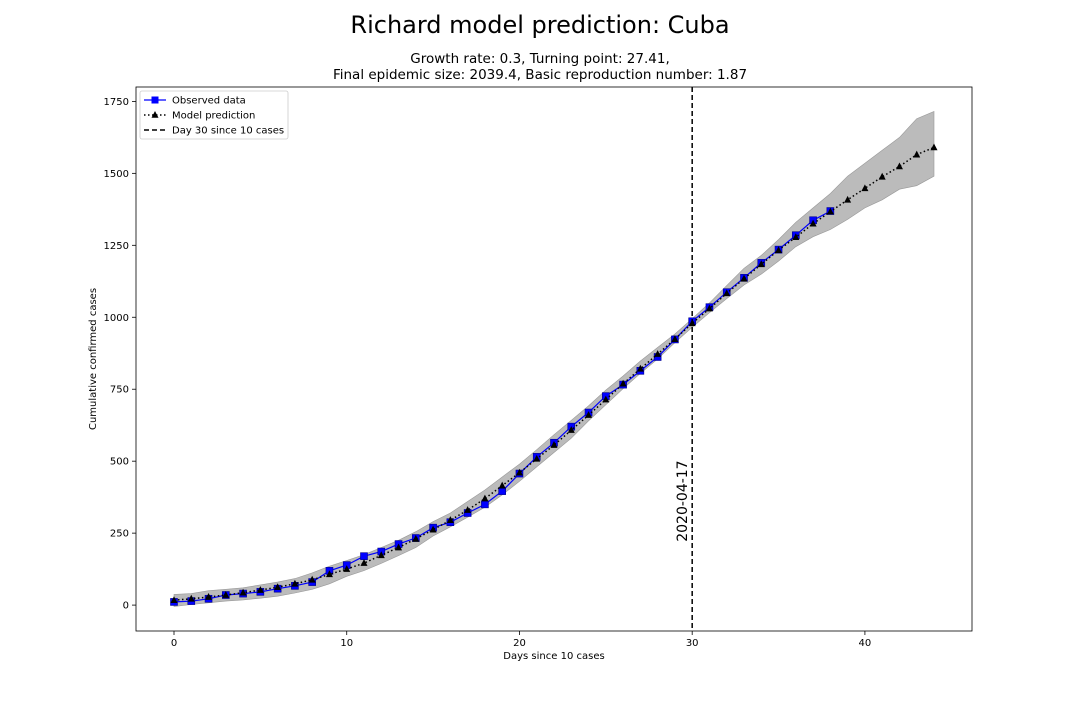 Image resolution: width=1080 pixels, height=720 pixels. What do you see at coordinates (119, 462) in the screenshot?
I see `y-tick-label: 500` at bounding box center [119, 462].